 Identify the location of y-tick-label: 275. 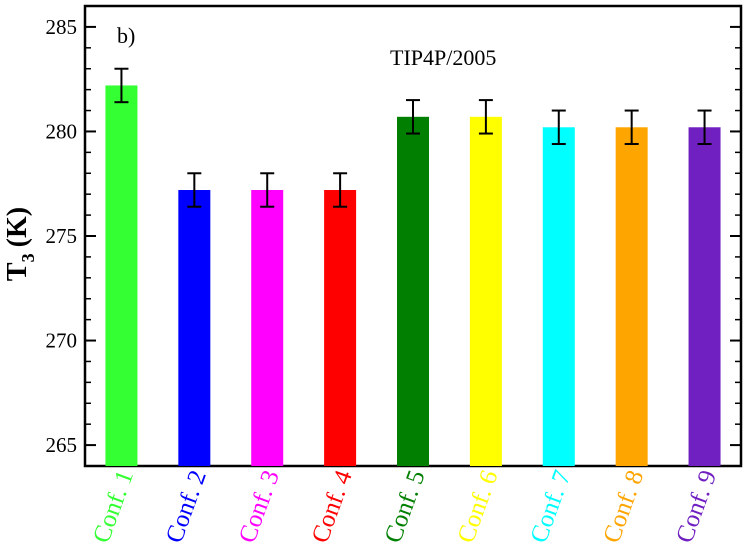
(62, 236).